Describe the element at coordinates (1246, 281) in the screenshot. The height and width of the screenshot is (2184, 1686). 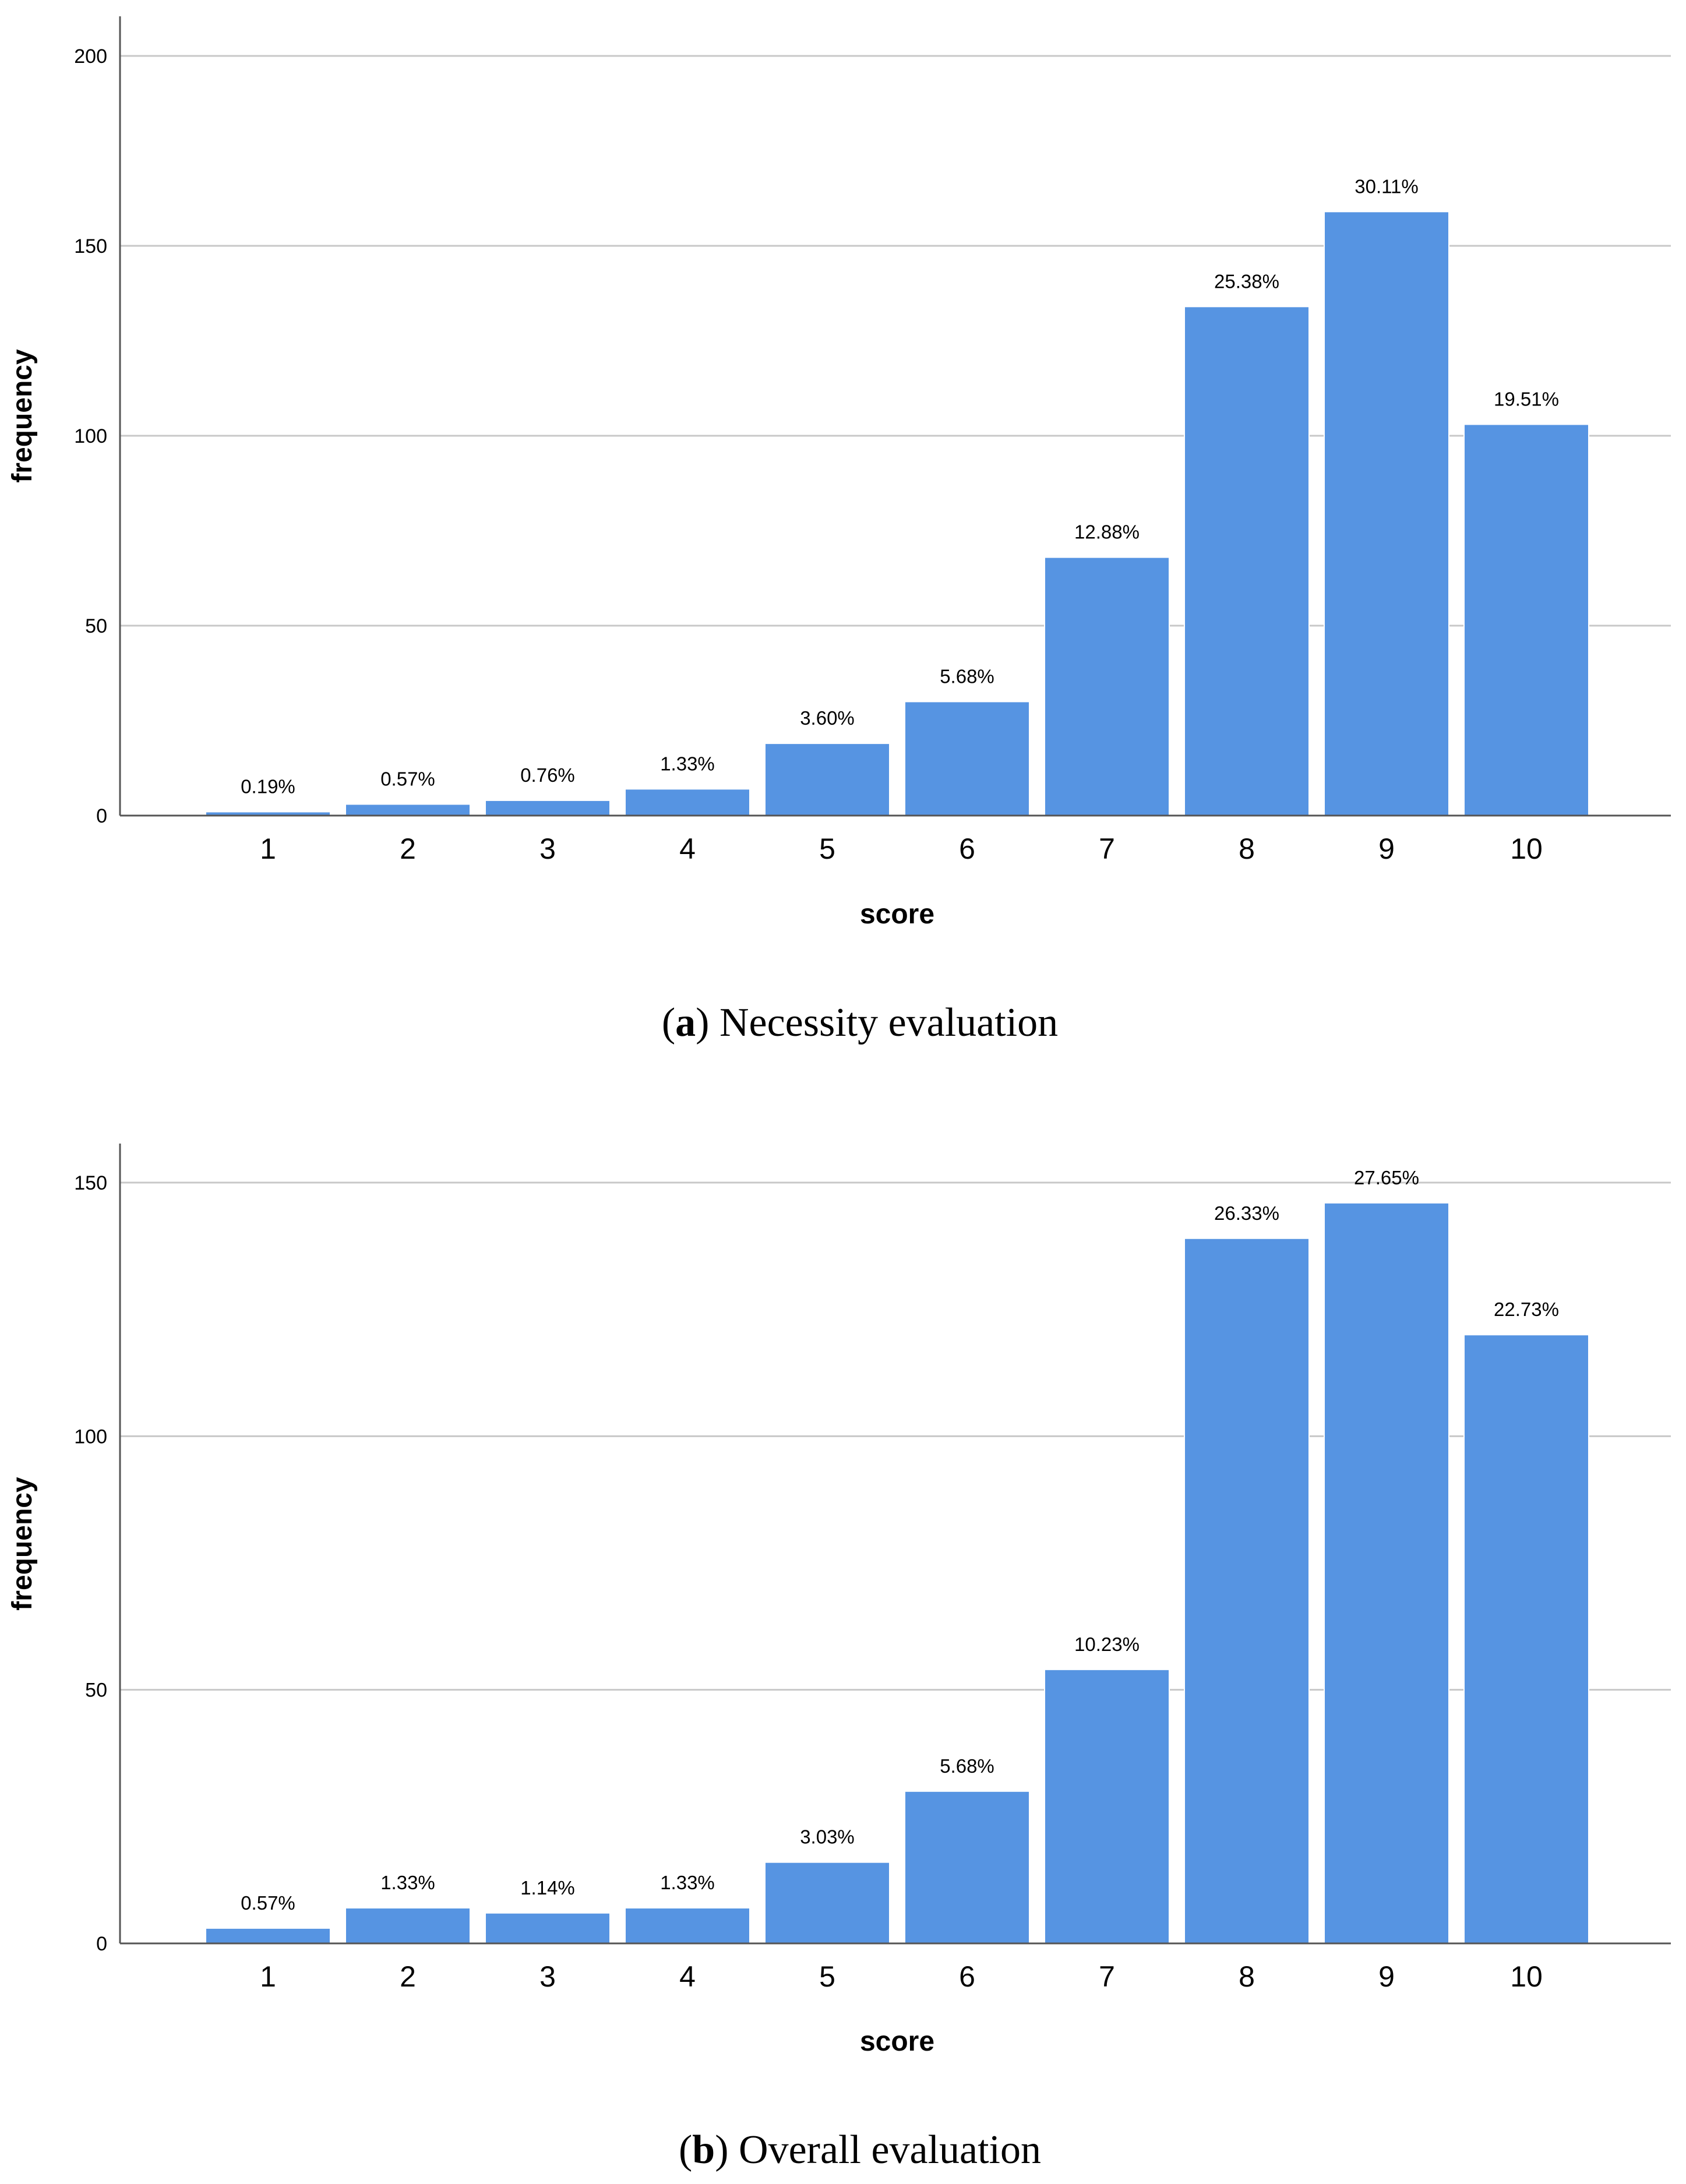
I see `data-label: 25.38%` at that location.